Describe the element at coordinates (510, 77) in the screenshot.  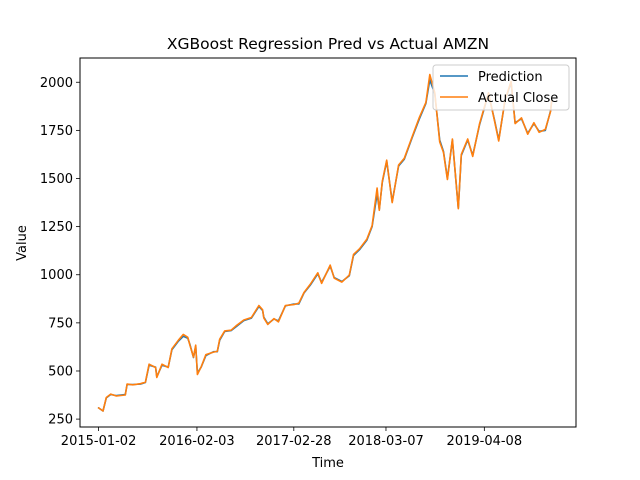
I see `legend-label-prediction: Prediction` at that location.